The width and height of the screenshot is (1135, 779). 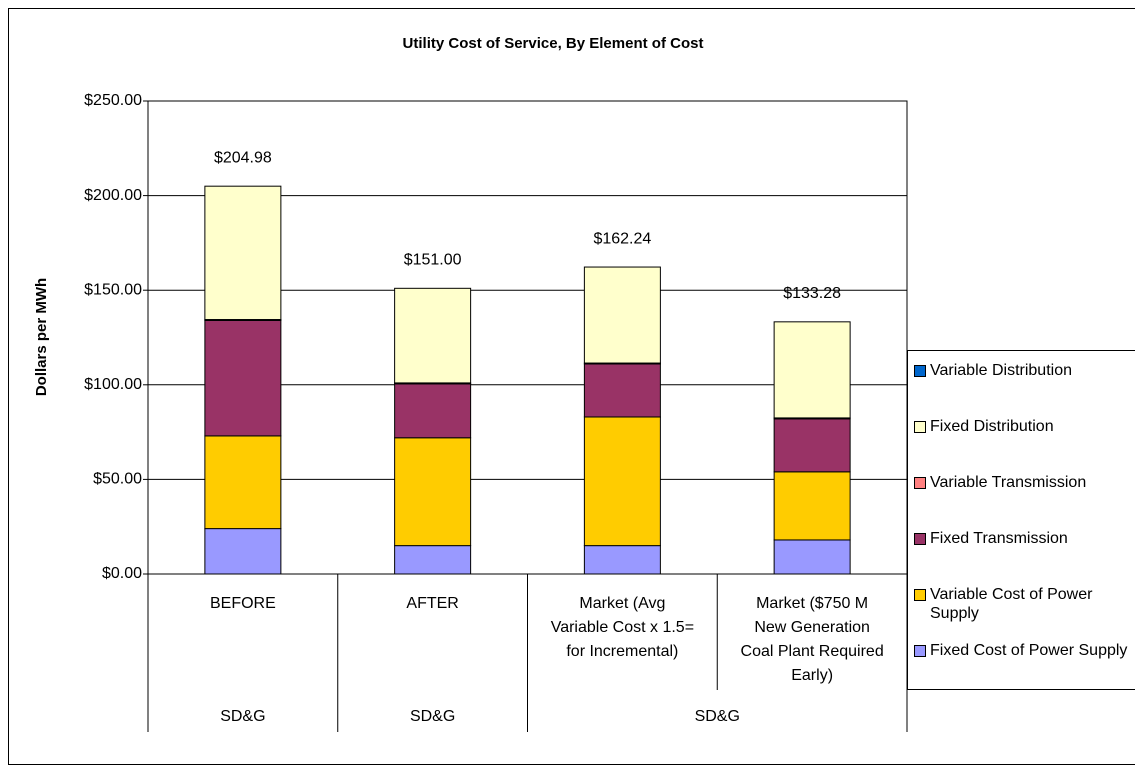 What do you see at coordinates (243, 157) in the screenshot?
I see `total-label: $204.98` at bounding box center [243, 157].